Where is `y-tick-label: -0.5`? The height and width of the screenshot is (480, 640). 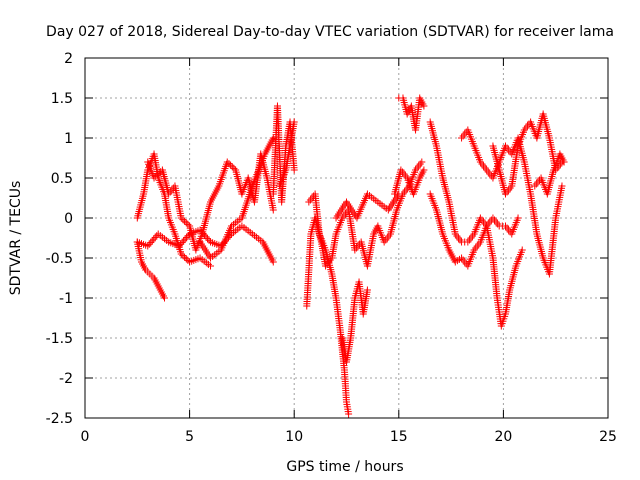 y-tick-label: -0.5 is located at coordinates (59, 259).